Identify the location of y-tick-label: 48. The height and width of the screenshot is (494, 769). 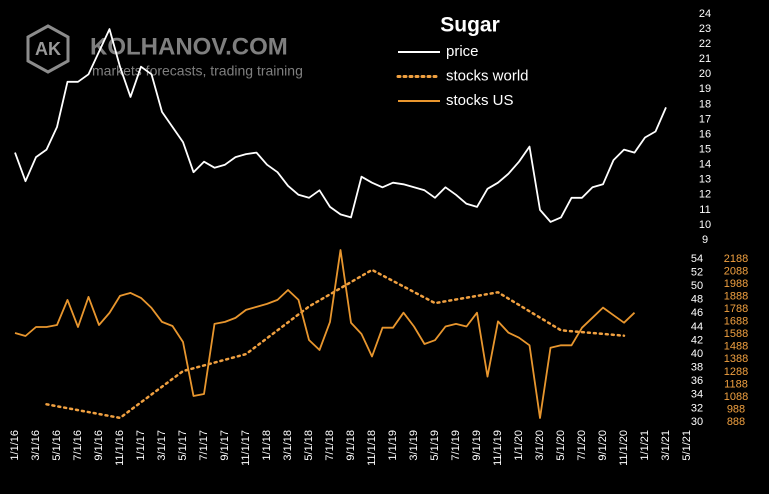
(697, 300).